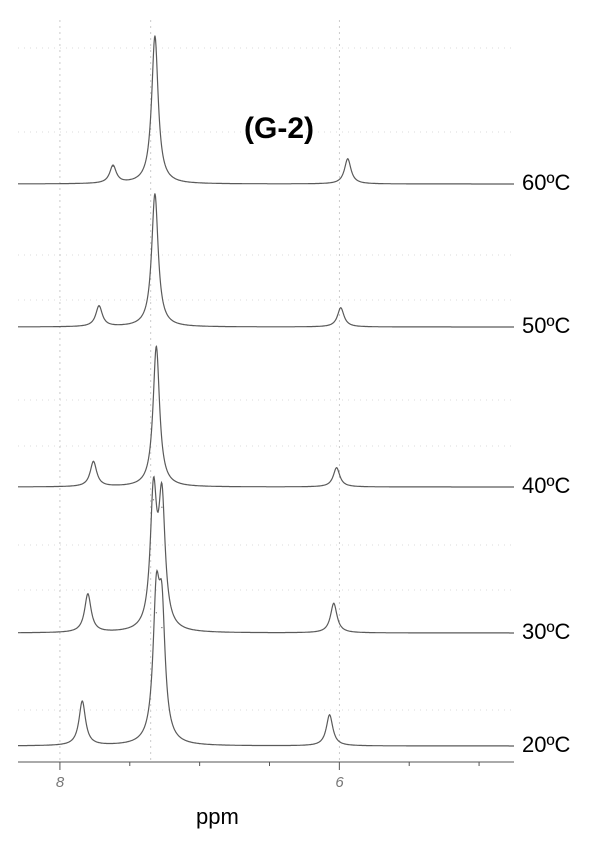  Describe the element at coordinates (546, 744) in the screenshot. I see `series-label-20c: 20ºC` at that location.